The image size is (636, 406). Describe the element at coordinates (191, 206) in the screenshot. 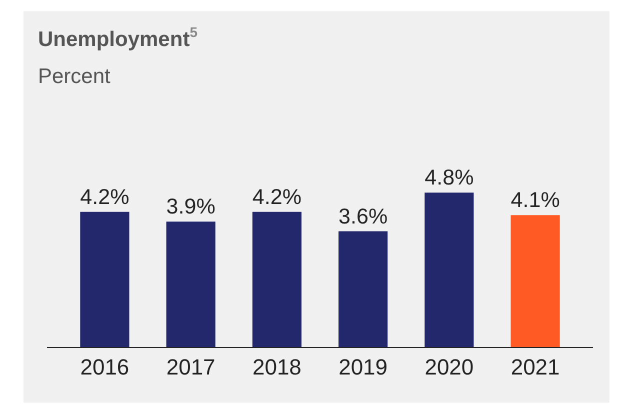

I see `data-label: 3.9%` at that location.